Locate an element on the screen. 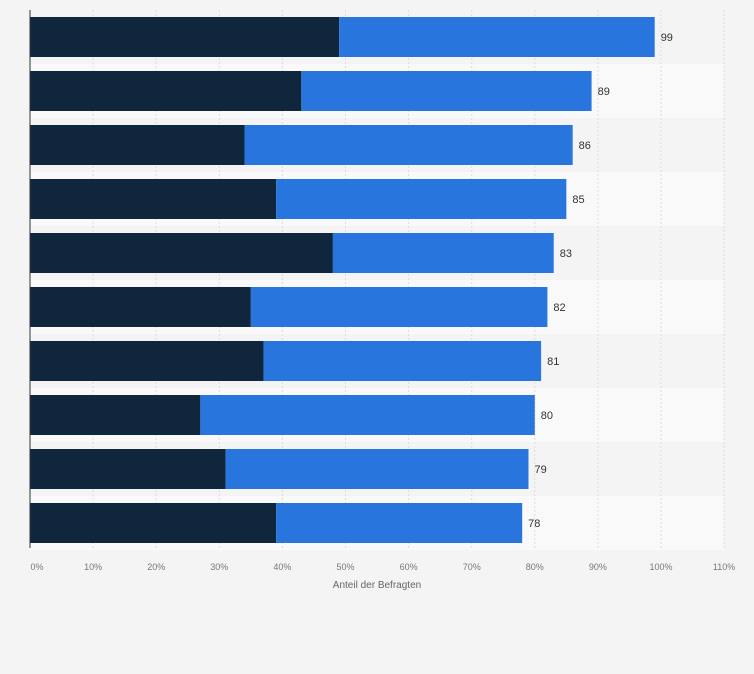 The height and width of the screenshot is (674, 754). x-tick-label: 40% is located at coordinates (282, 567).